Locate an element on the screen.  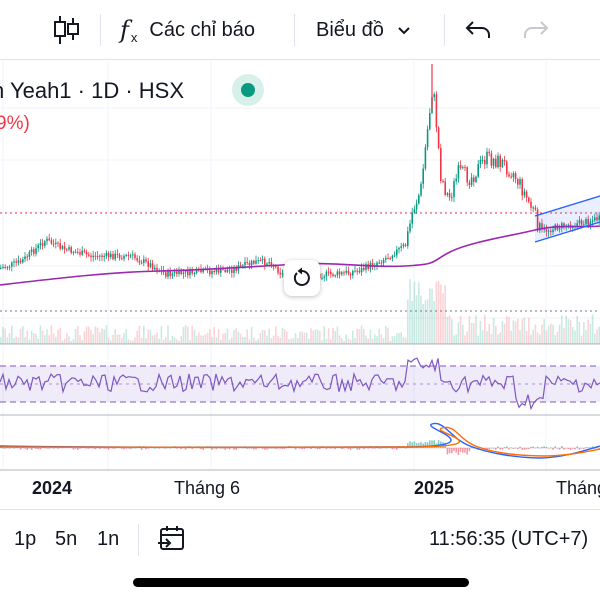
toolbar-divider is located at coordinates (294, 30).